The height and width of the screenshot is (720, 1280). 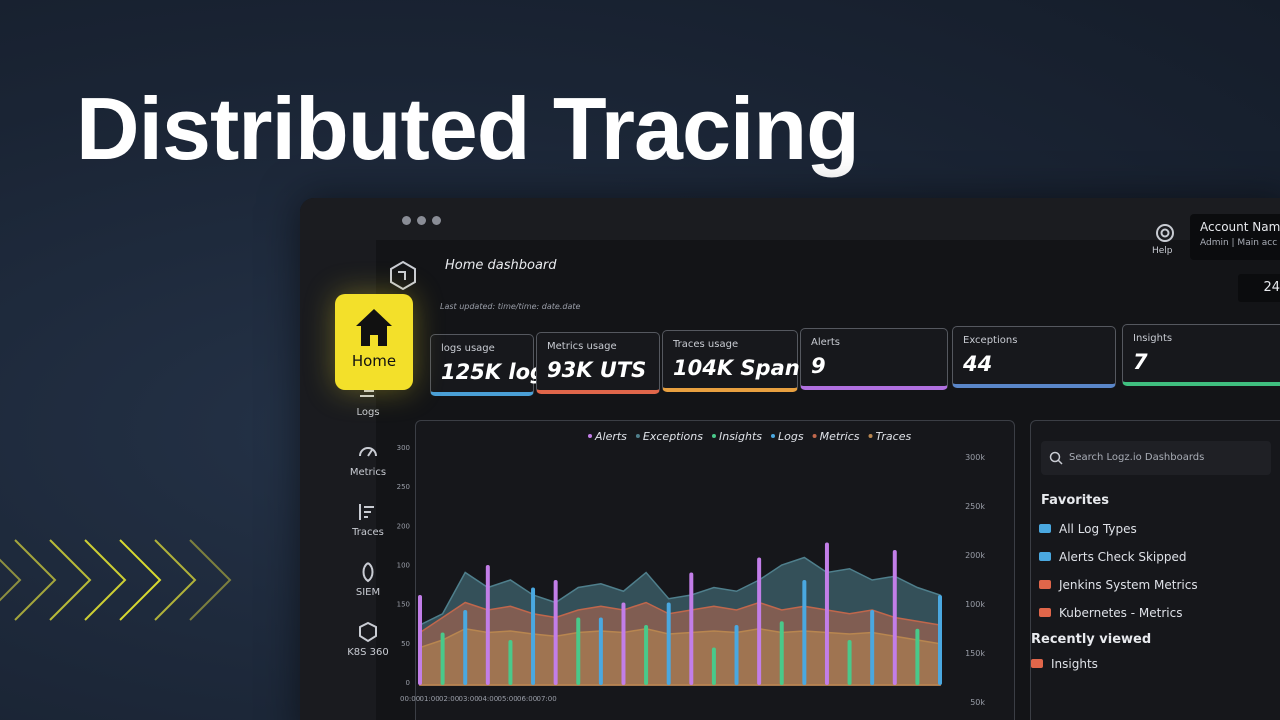 What do you see at coordinates (430, 699) in the screenshot?
I see `x-tick-label: 01:00` at bounding box center [430, 699].